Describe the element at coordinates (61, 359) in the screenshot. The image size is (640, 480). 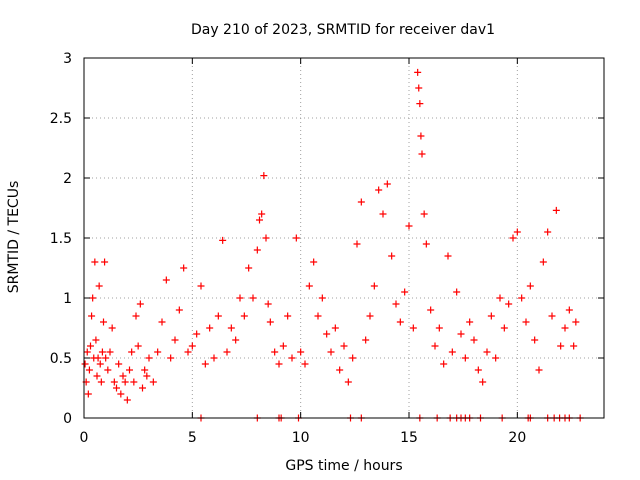
I see `y-tick-label: 0.5` at that location.